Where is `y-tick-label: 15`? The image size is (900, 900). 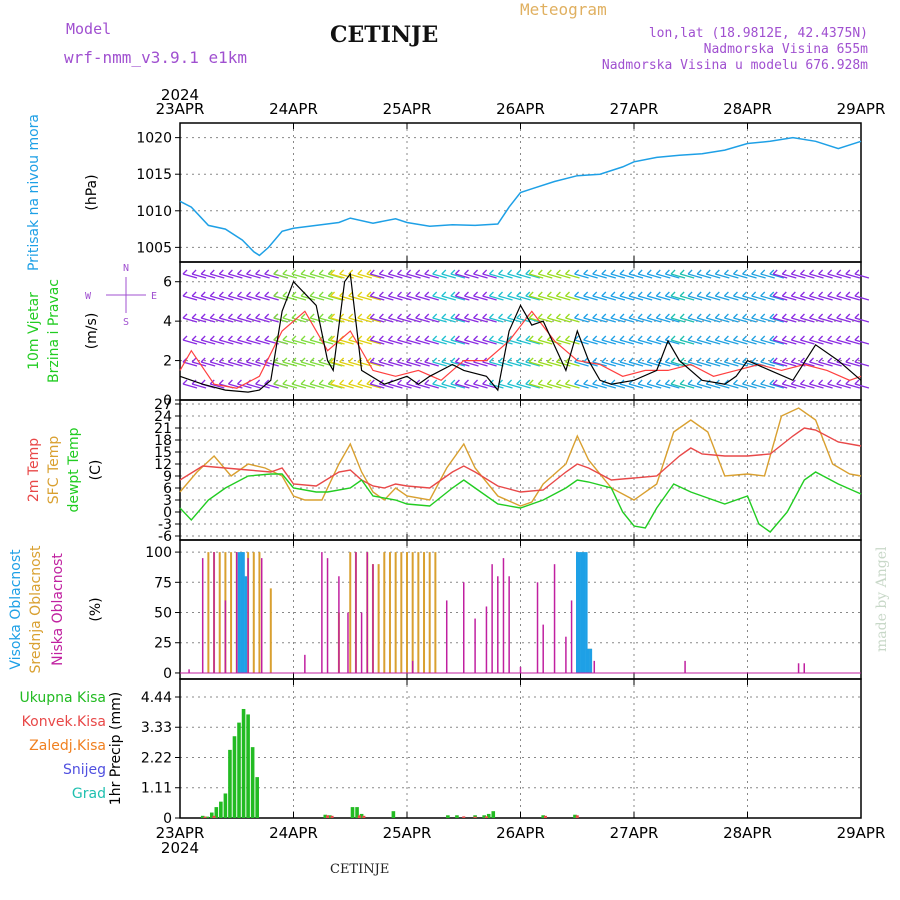
y-tick-label: 15 is located at coordinates (163, 453).